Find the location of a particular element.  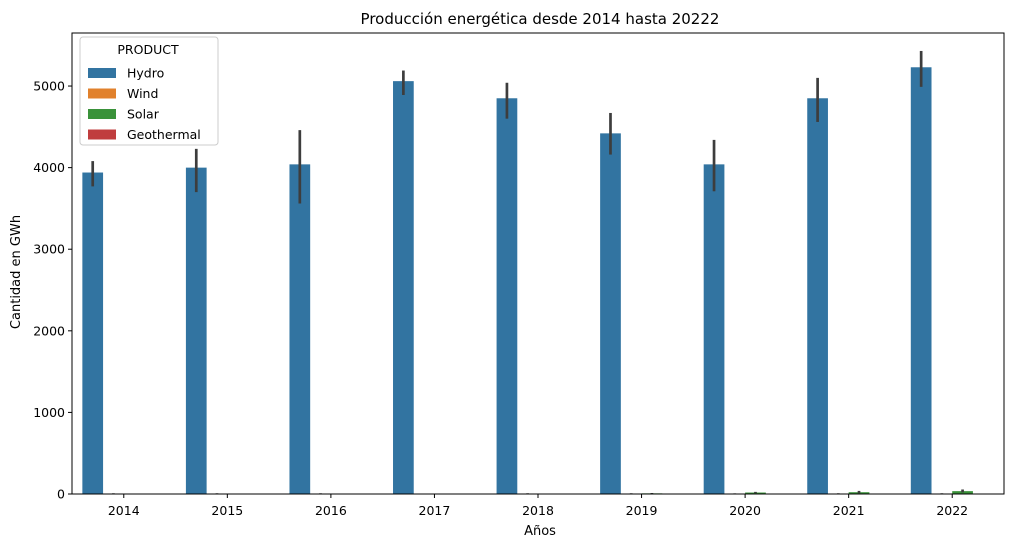

y-tick-label: 2000 is located at coordinates (49, 330).